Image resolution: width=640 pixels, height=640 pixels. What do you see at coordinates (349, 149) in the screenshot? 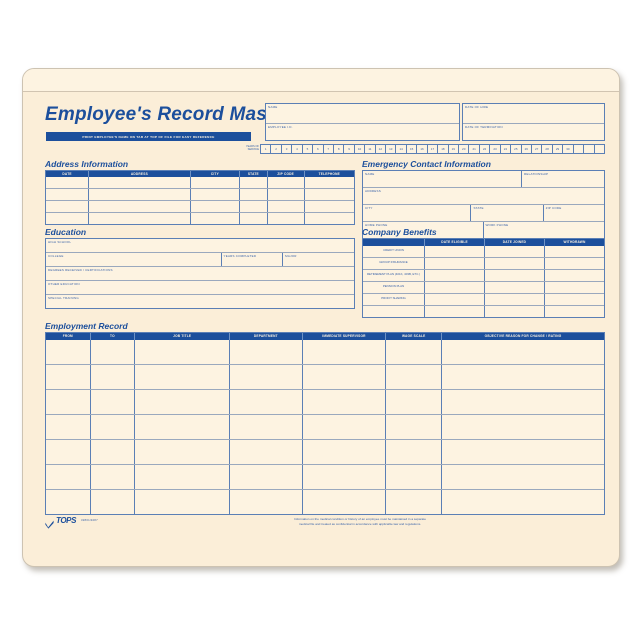
I see `year-cell: 9` at bounding box center [349, 149].